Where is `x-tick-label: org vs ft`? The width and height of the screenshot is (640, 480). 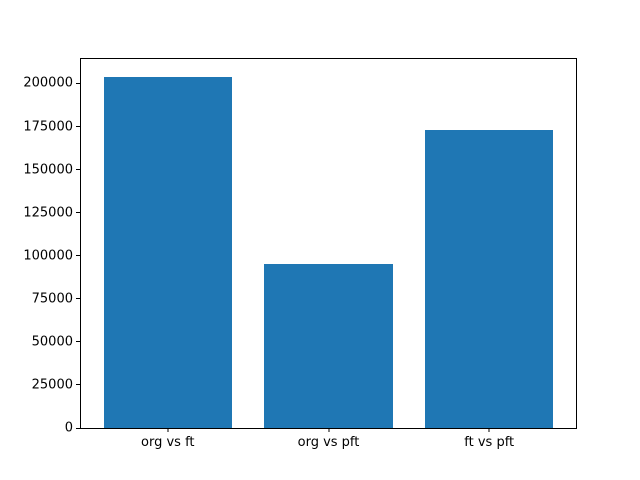 x-tick-label: org vs ft is located at coordinates (168, 442).